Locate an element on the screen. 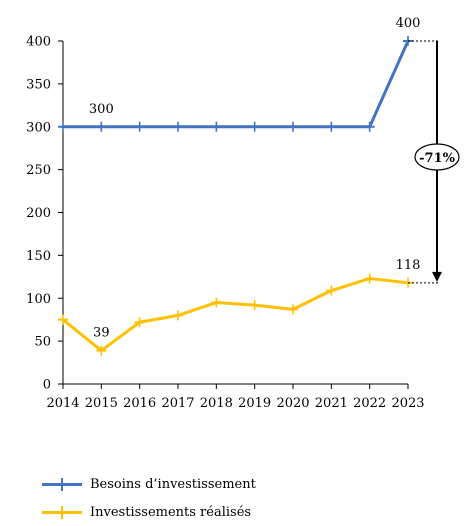 The height and width of the screenshot is (526, 471). y-tick-label: 50 is located at coordinates (42, 342).